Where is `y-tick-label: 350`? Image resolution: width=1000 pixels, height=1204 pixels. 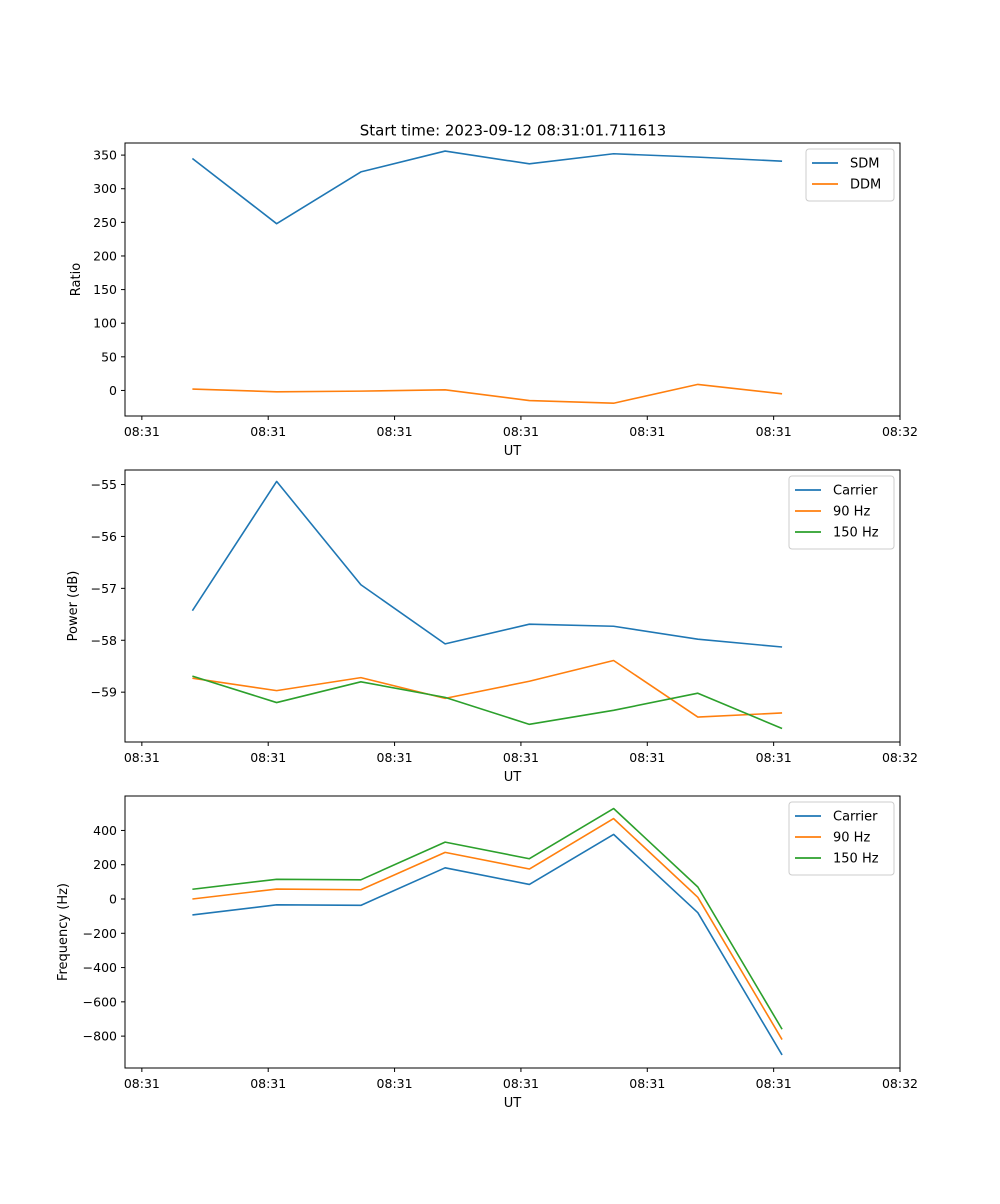
y-tick-label: 350 is located at coordinates (105, 155).